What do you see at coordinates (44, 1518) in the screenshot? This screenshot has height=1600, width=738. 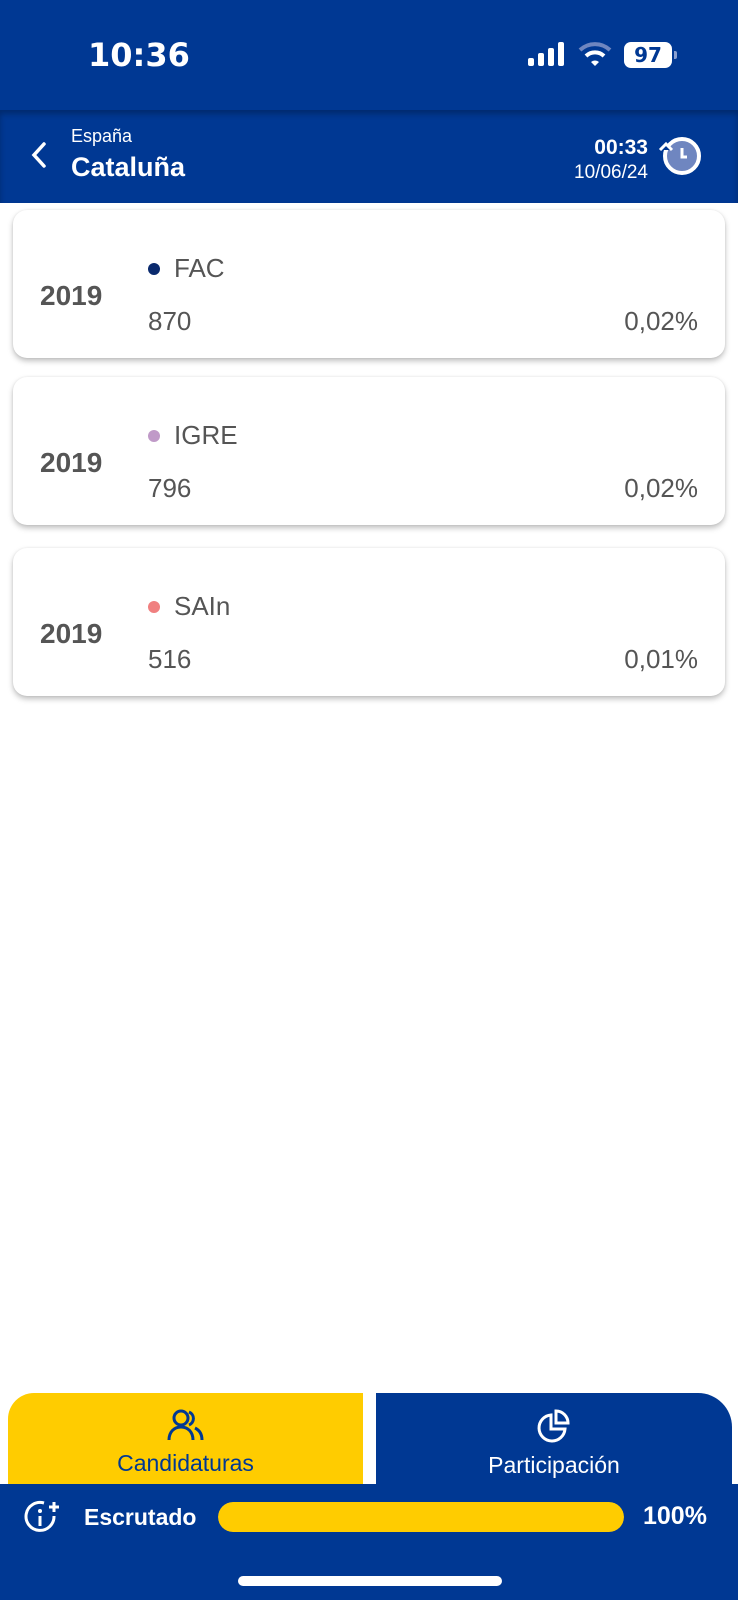 I see `info-plus-icon` at bounding box center [44, 1518].